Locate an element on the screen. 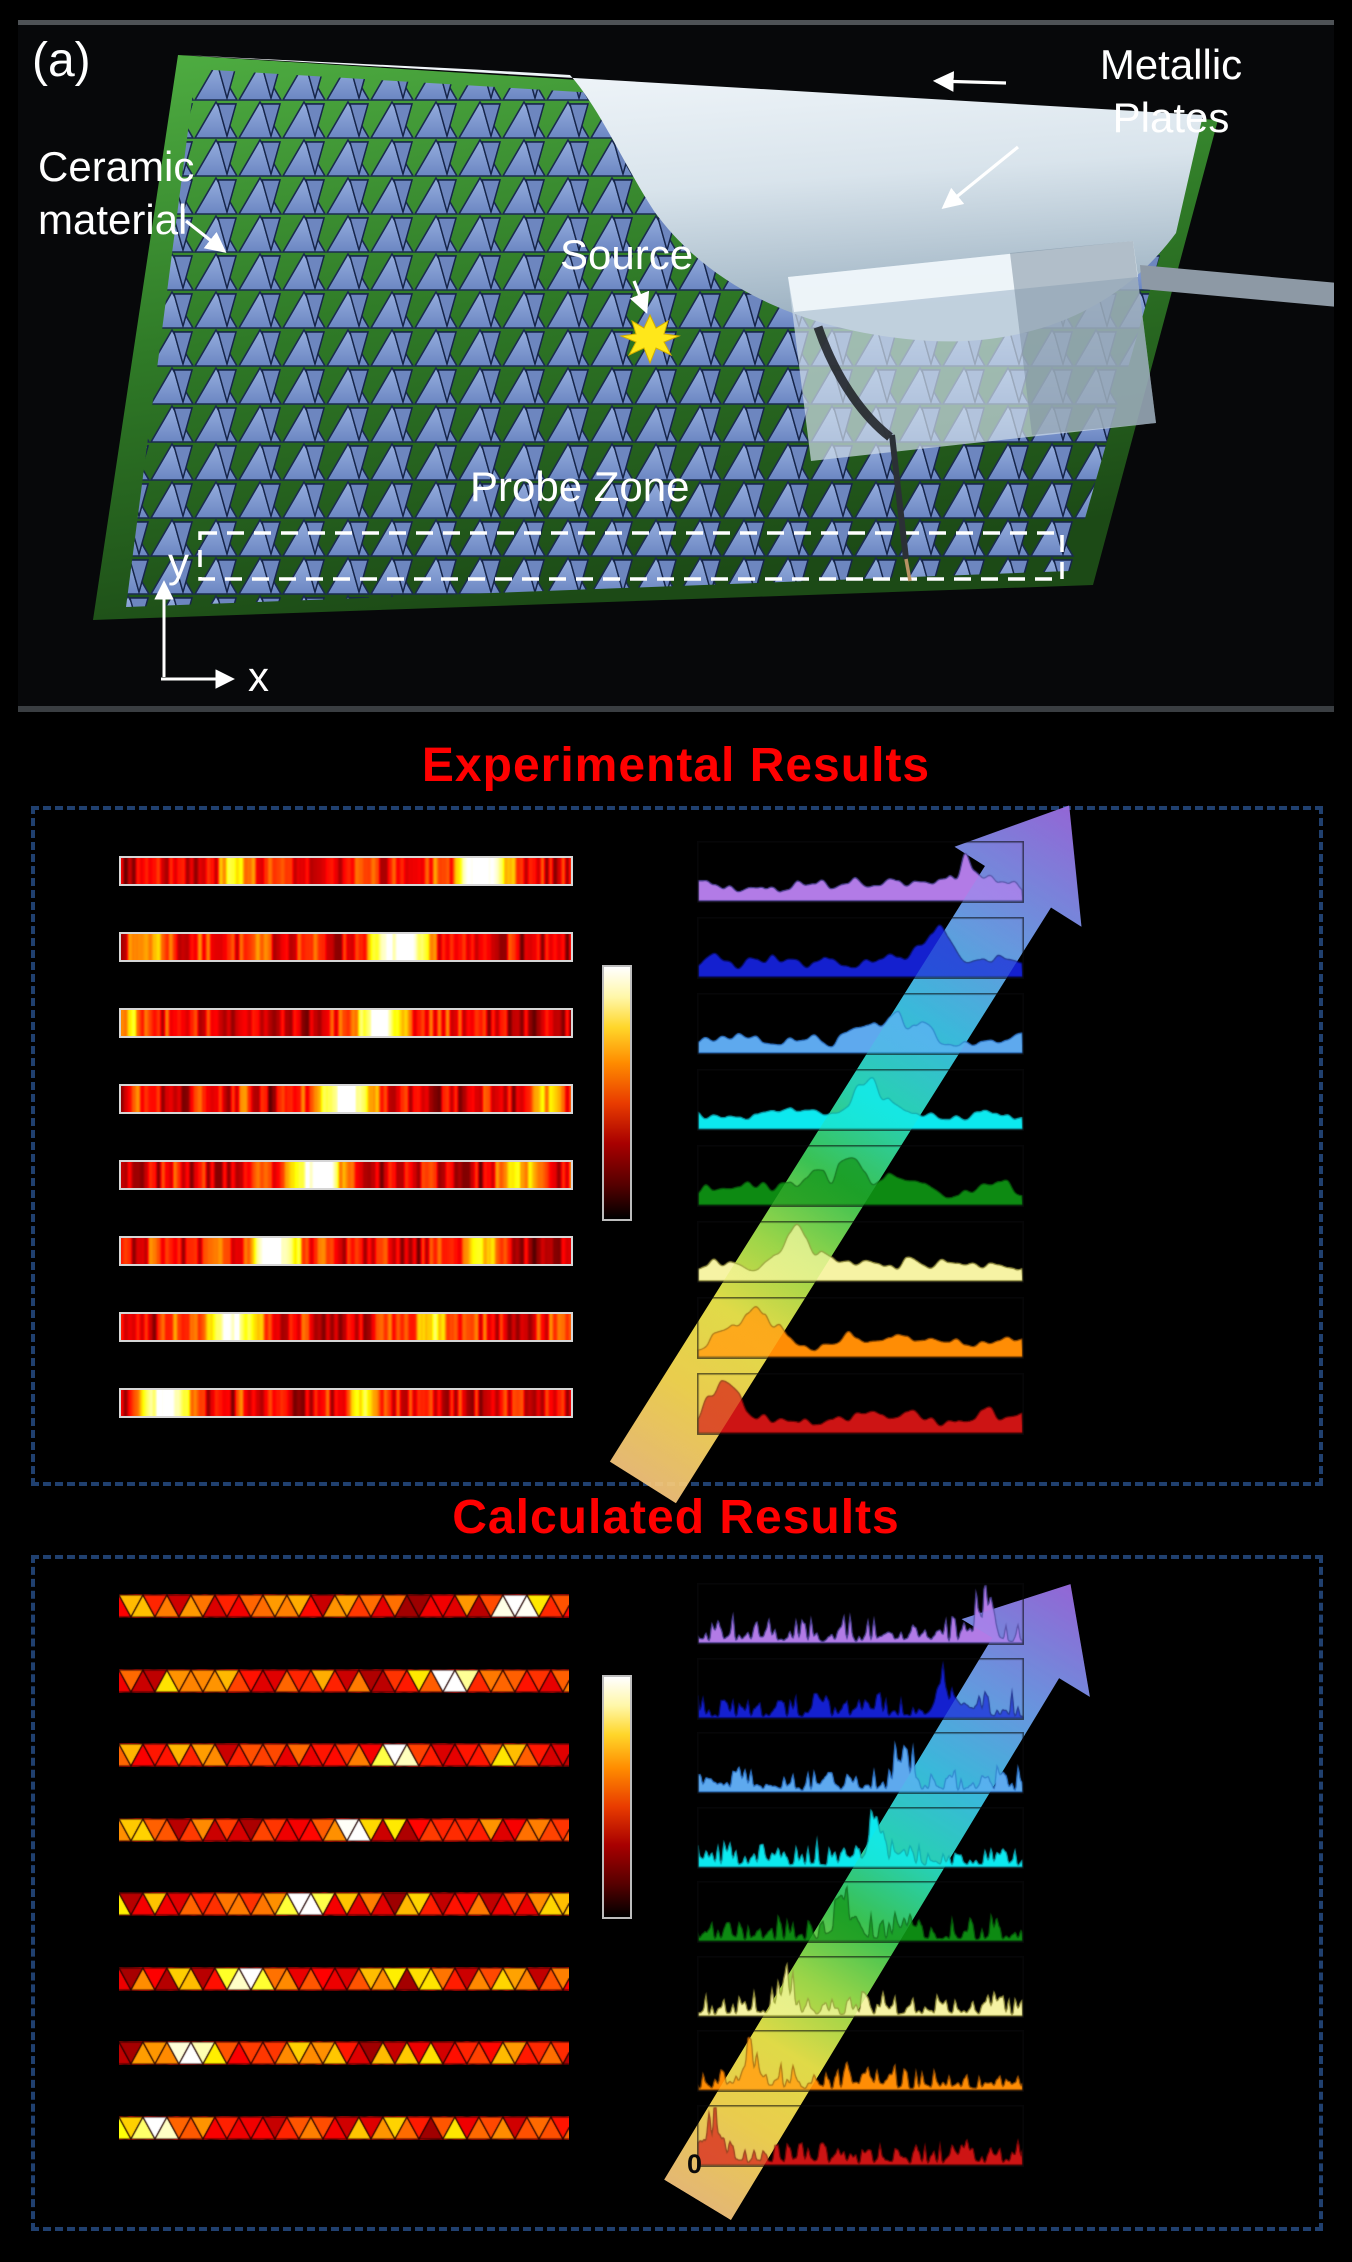 This screenshot has width=1352, height=2262. exp-waveform-skyblue is located at coordinates (860, 1024).